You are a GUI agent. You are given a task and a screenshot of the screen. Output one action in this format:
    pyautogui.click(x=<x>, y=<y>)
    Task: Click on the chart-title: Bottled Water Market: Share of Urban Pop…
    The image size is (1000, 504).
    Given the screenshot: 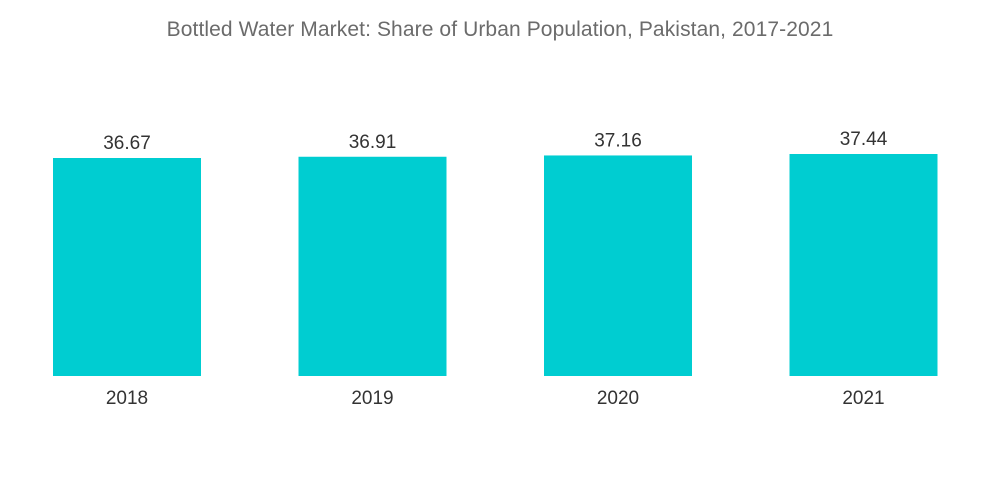 What is the action you would take?
    pyautogui.click(x=500, y=29)
    